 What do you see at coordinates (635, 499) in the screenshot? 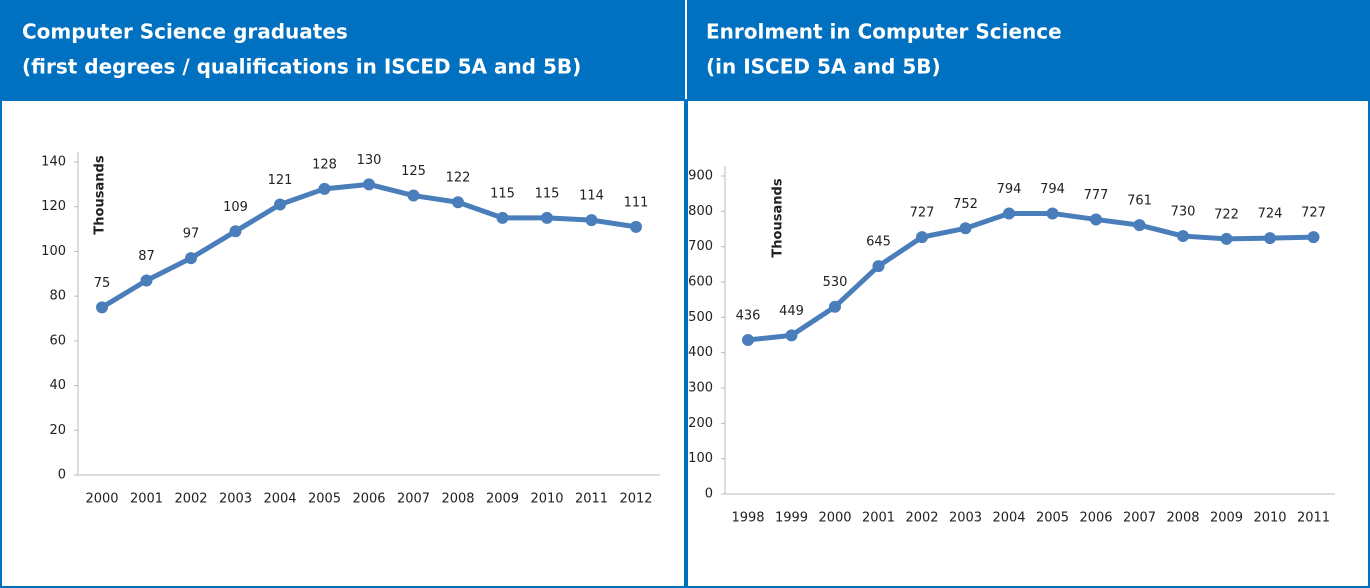
I see `x-tick-label: 2012` at bounding box center [635, 499].